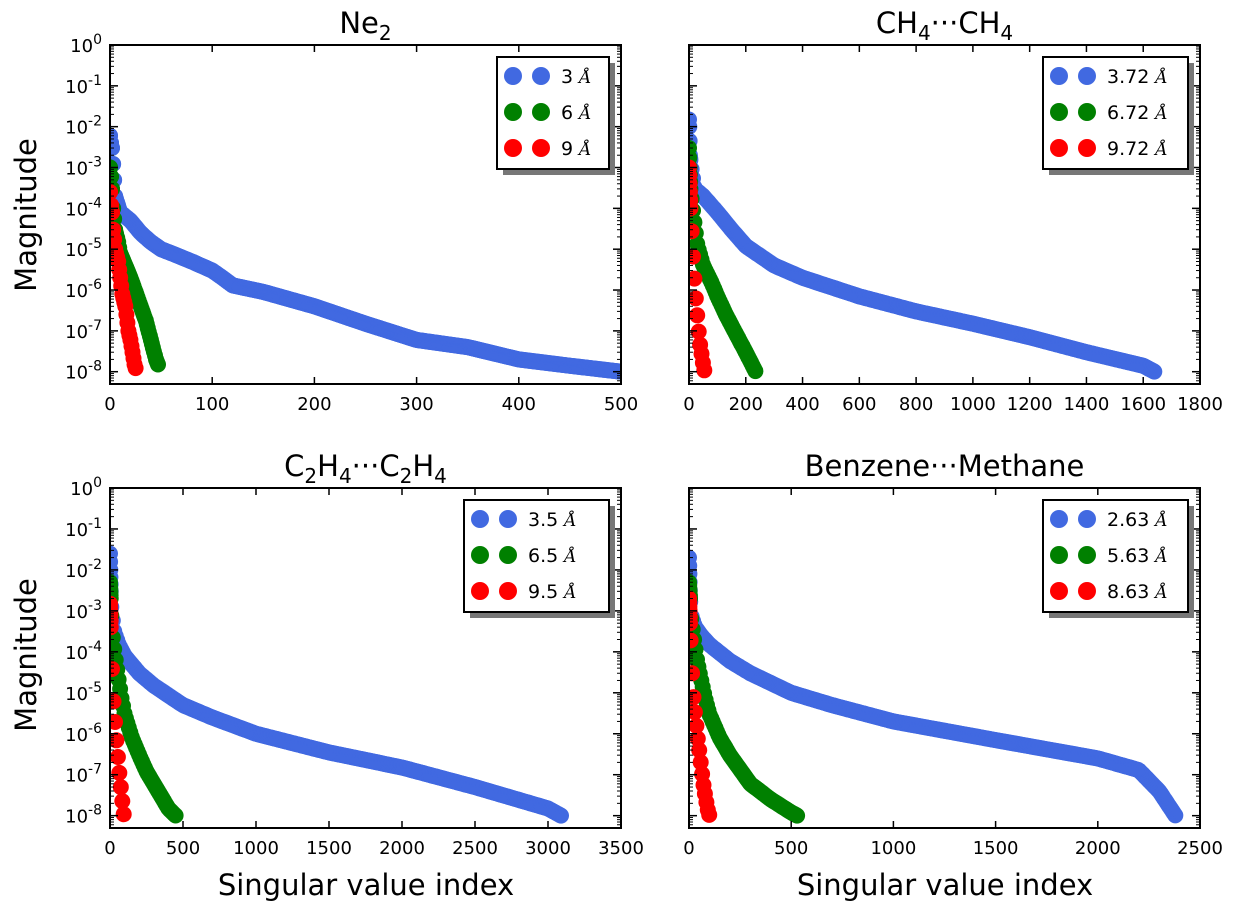  I want to click on x-tick-label: 400, so click(802, 404).